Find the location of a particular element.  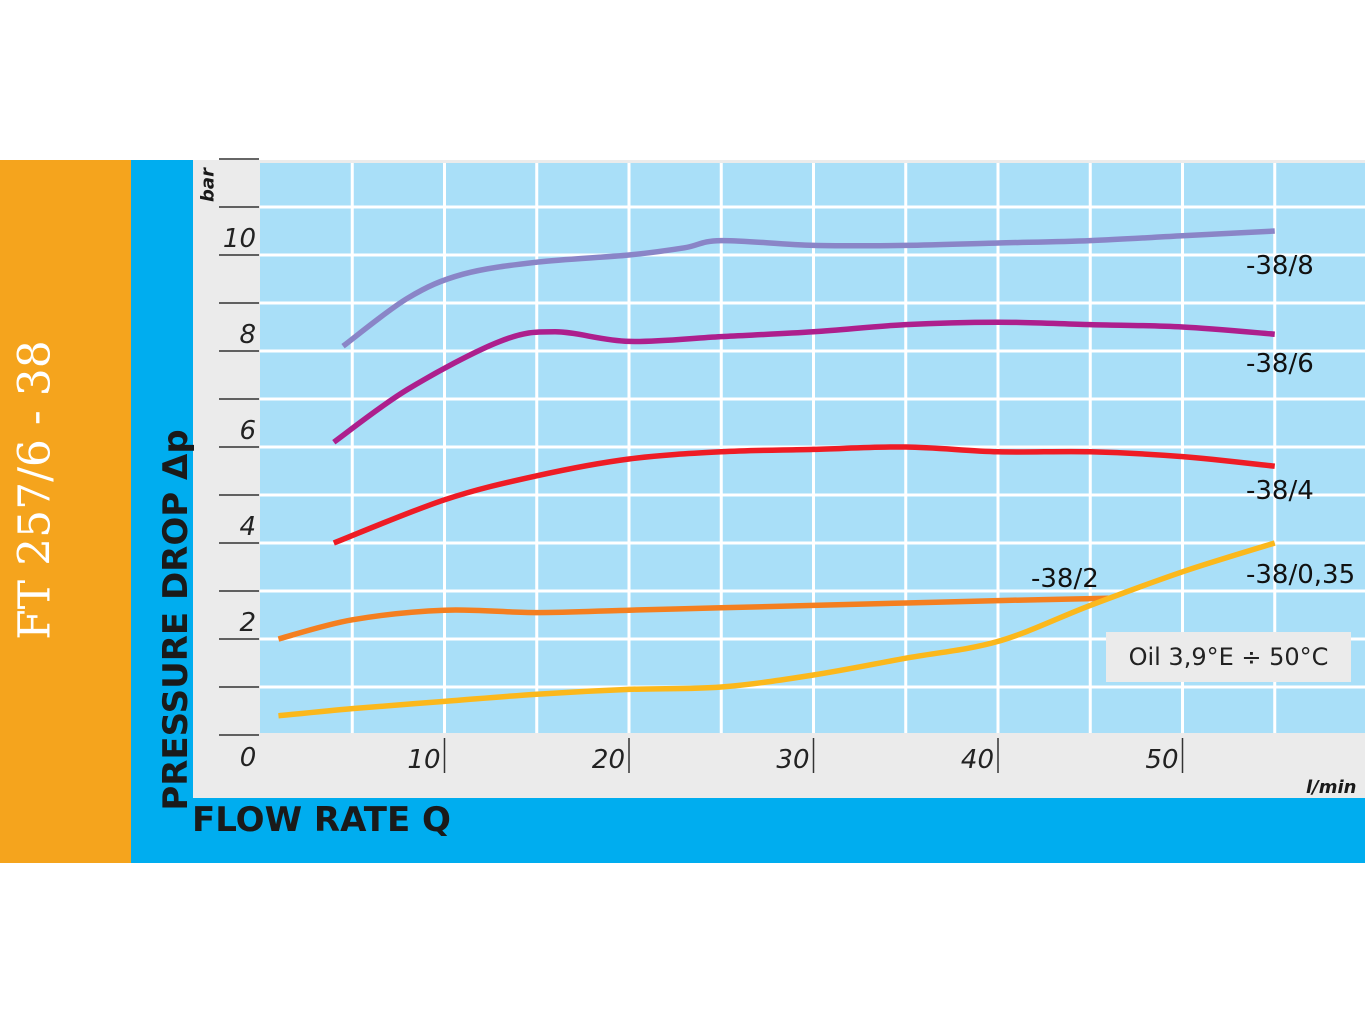

y-tick-label: 2 is located at coordinates (247, 623).